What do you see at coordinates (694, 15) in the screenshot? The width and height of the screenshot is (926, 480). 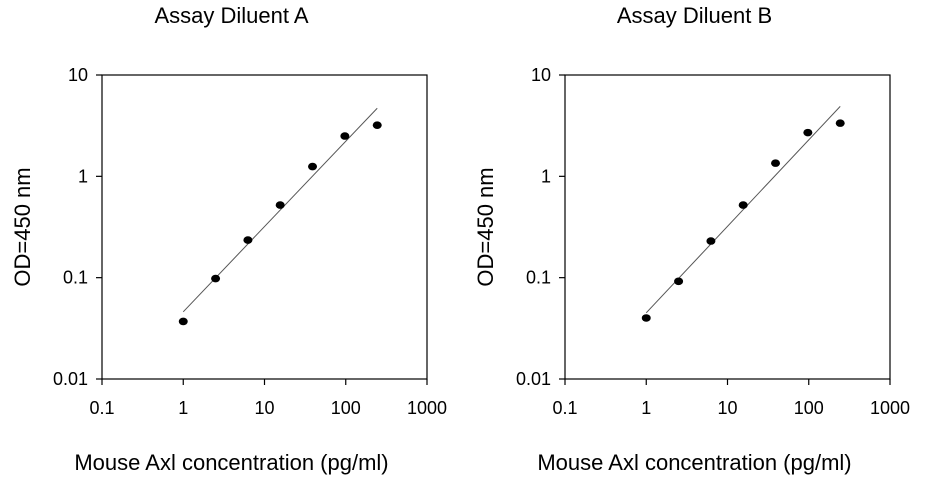 I see `chart-title: Assay Diluent B` at bounding box center [694, 15].